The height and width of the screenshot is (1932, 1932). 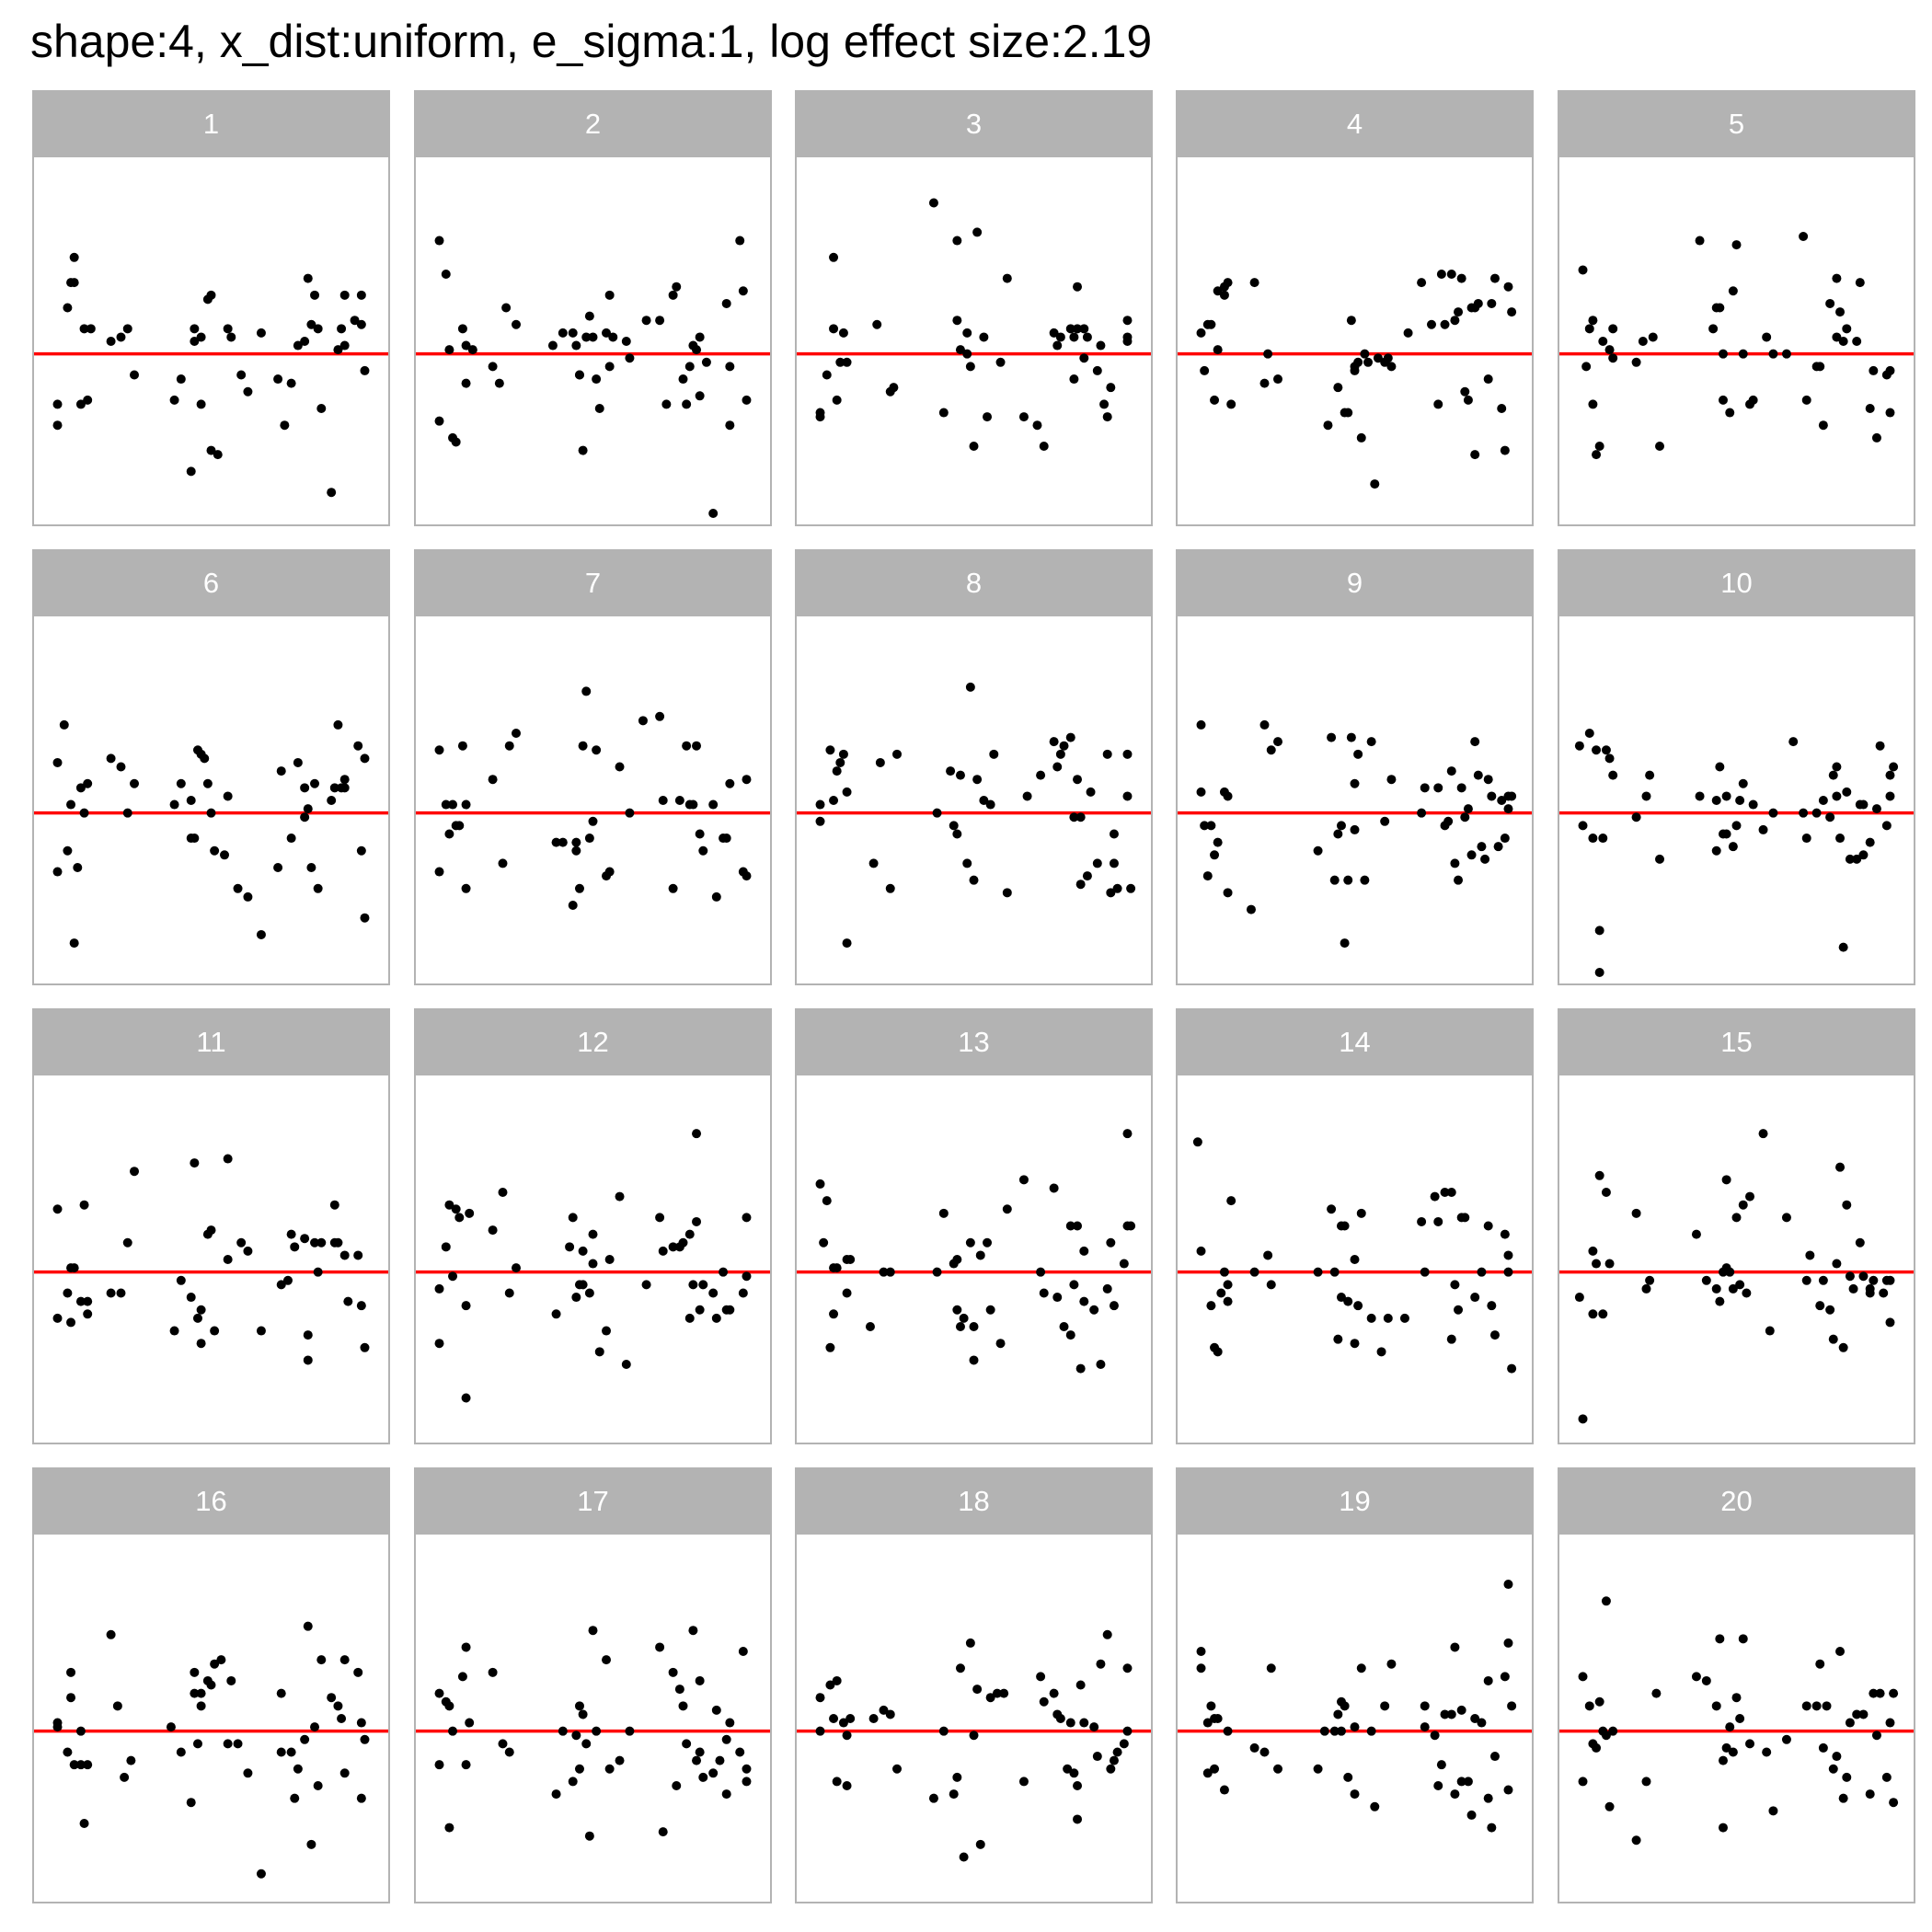 I want to click on facet-panel: 8, so click(x=974, y=767).